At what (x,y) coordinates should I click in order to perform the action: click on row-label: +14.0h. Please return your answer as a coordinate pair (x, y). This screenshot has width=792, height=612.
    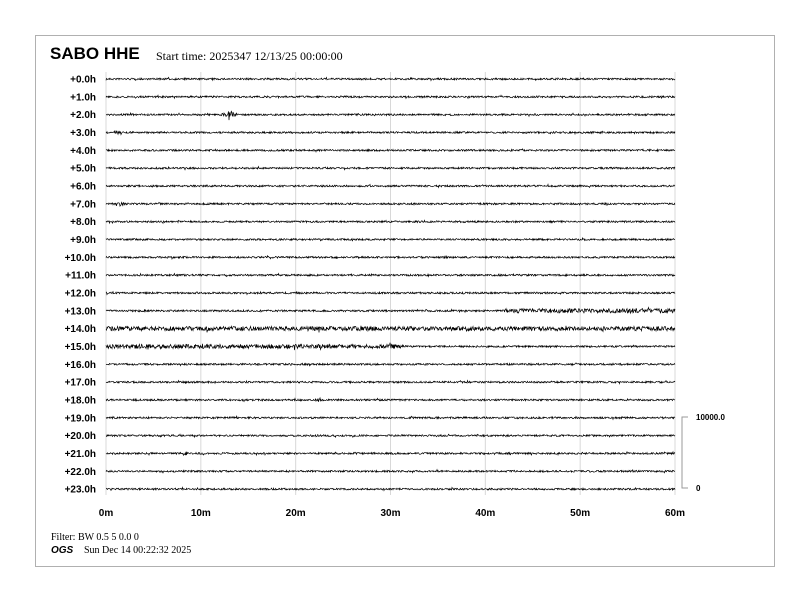
    Looking at the image, I should click on (80, 329).